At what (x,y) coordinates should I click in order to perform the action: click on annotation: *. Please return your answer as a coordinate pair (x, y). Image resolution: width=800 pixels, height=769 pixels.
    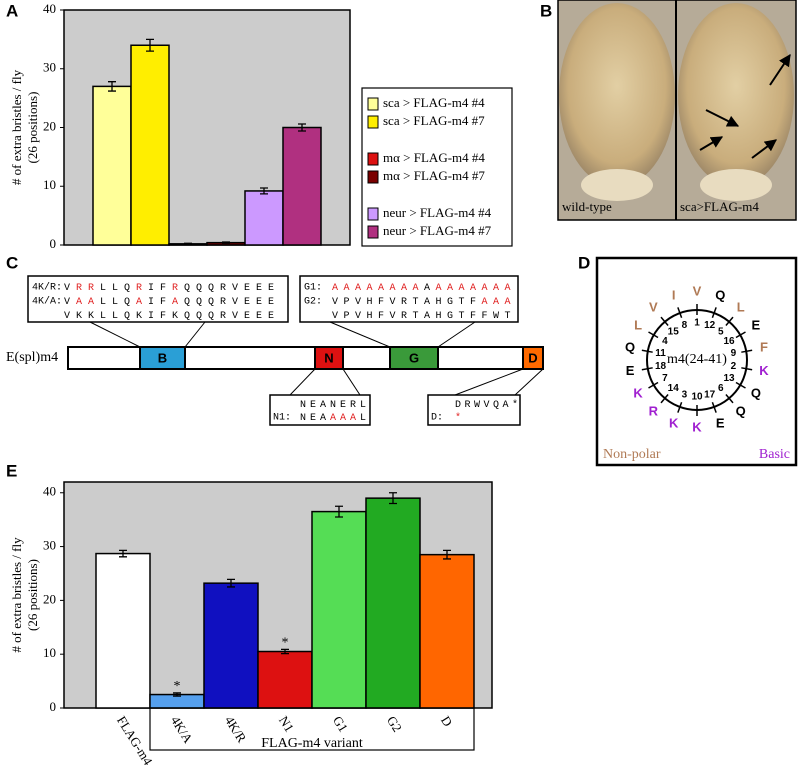
    Looking at the image, I should click on (285, 643).